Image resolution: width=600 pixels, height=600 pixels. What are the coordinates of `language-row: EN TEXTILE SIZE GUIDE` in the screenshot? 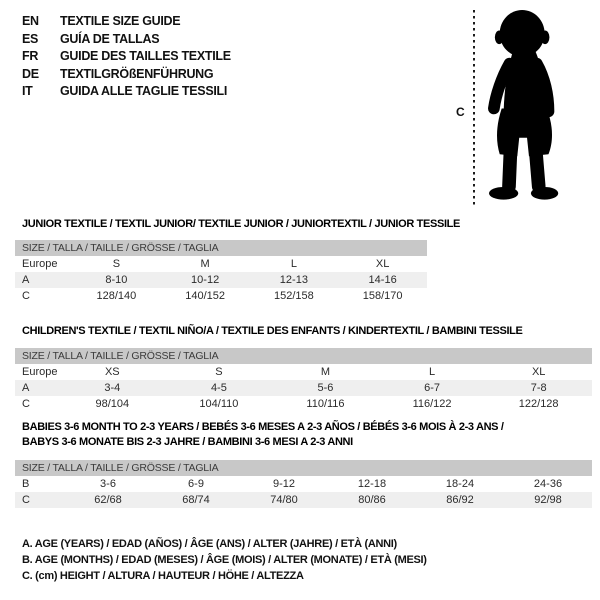 It's located at (126, 22).